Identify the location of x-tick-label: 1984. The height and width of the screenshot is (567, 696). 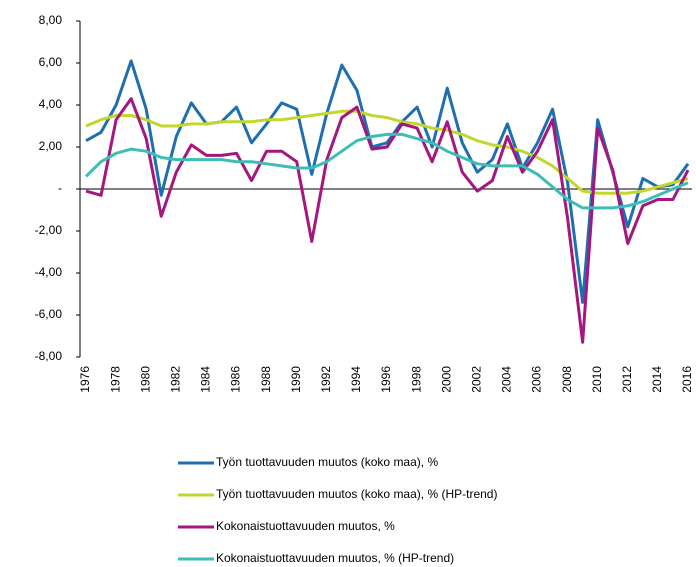
(206, 379).